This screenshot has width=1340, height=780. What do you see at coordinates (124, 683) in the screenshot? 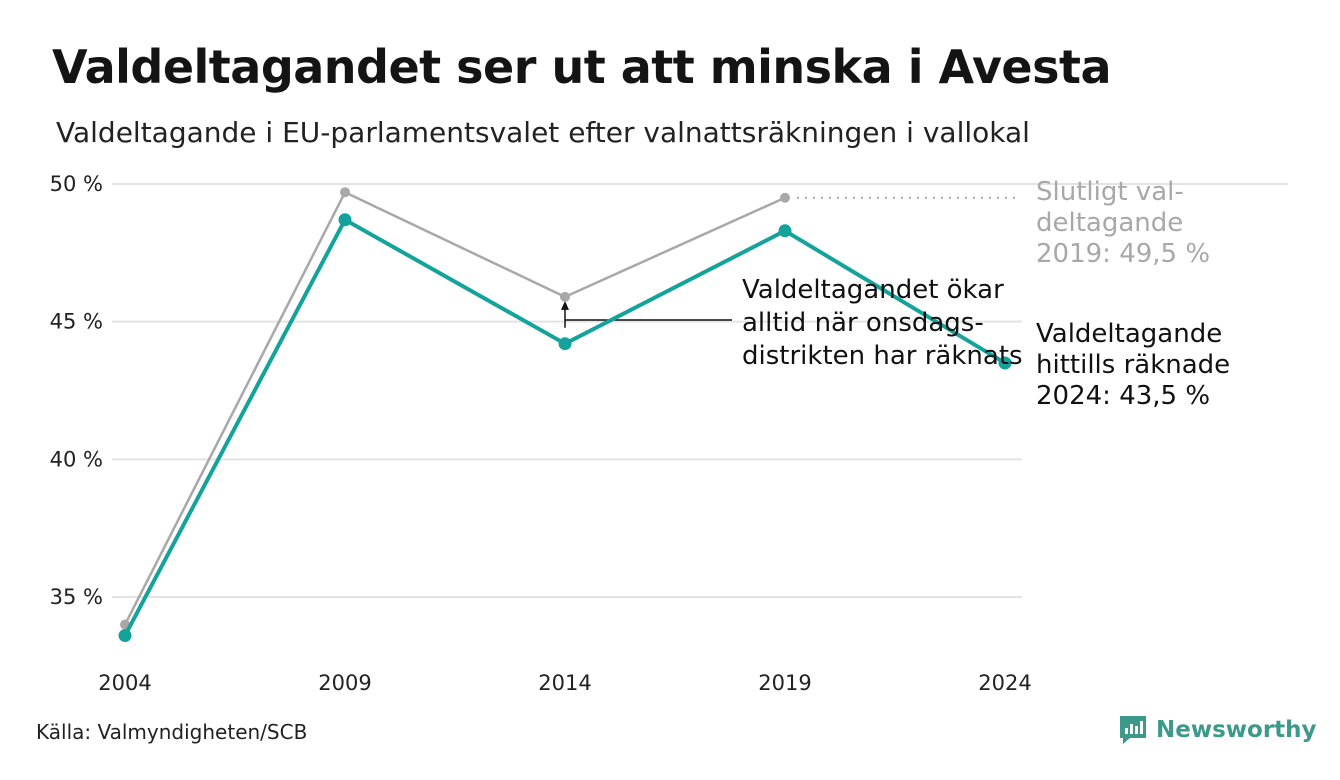
I see `x-tick-label: 2004` at bounding box center [124, 683].